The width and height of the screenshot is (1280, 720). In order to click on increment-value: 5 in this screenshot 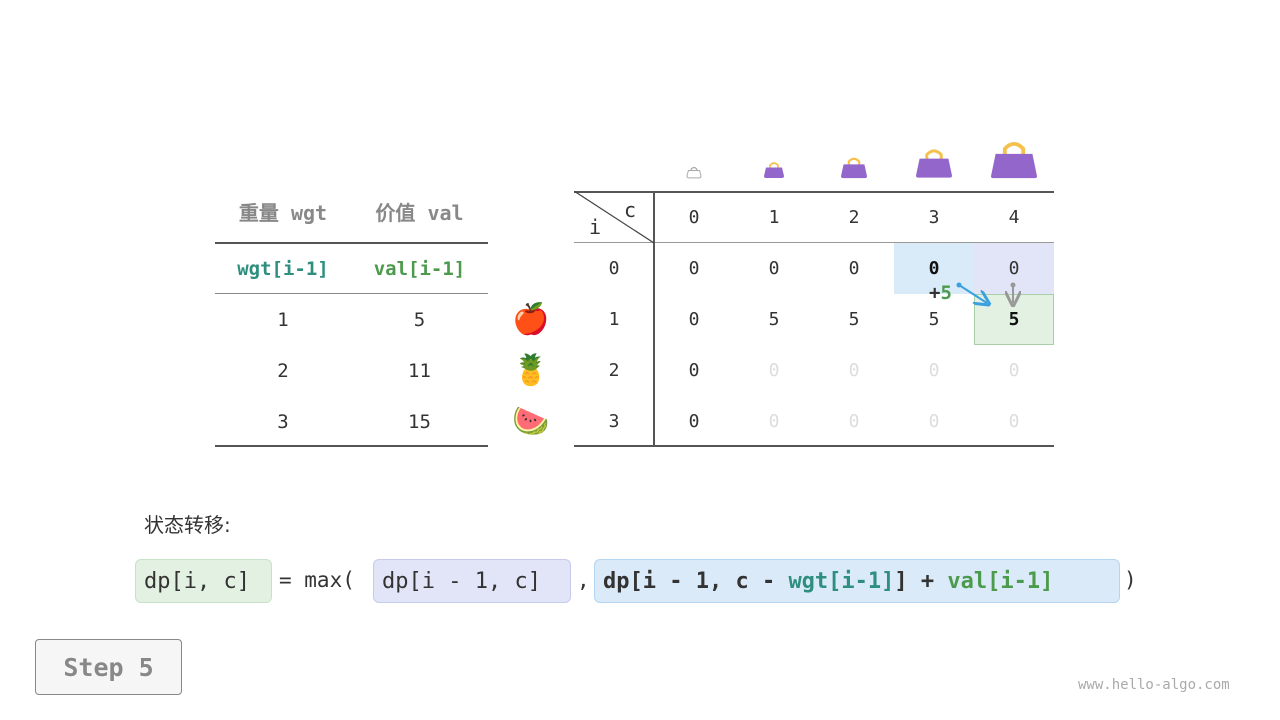, I will do `click(946, 293)`.